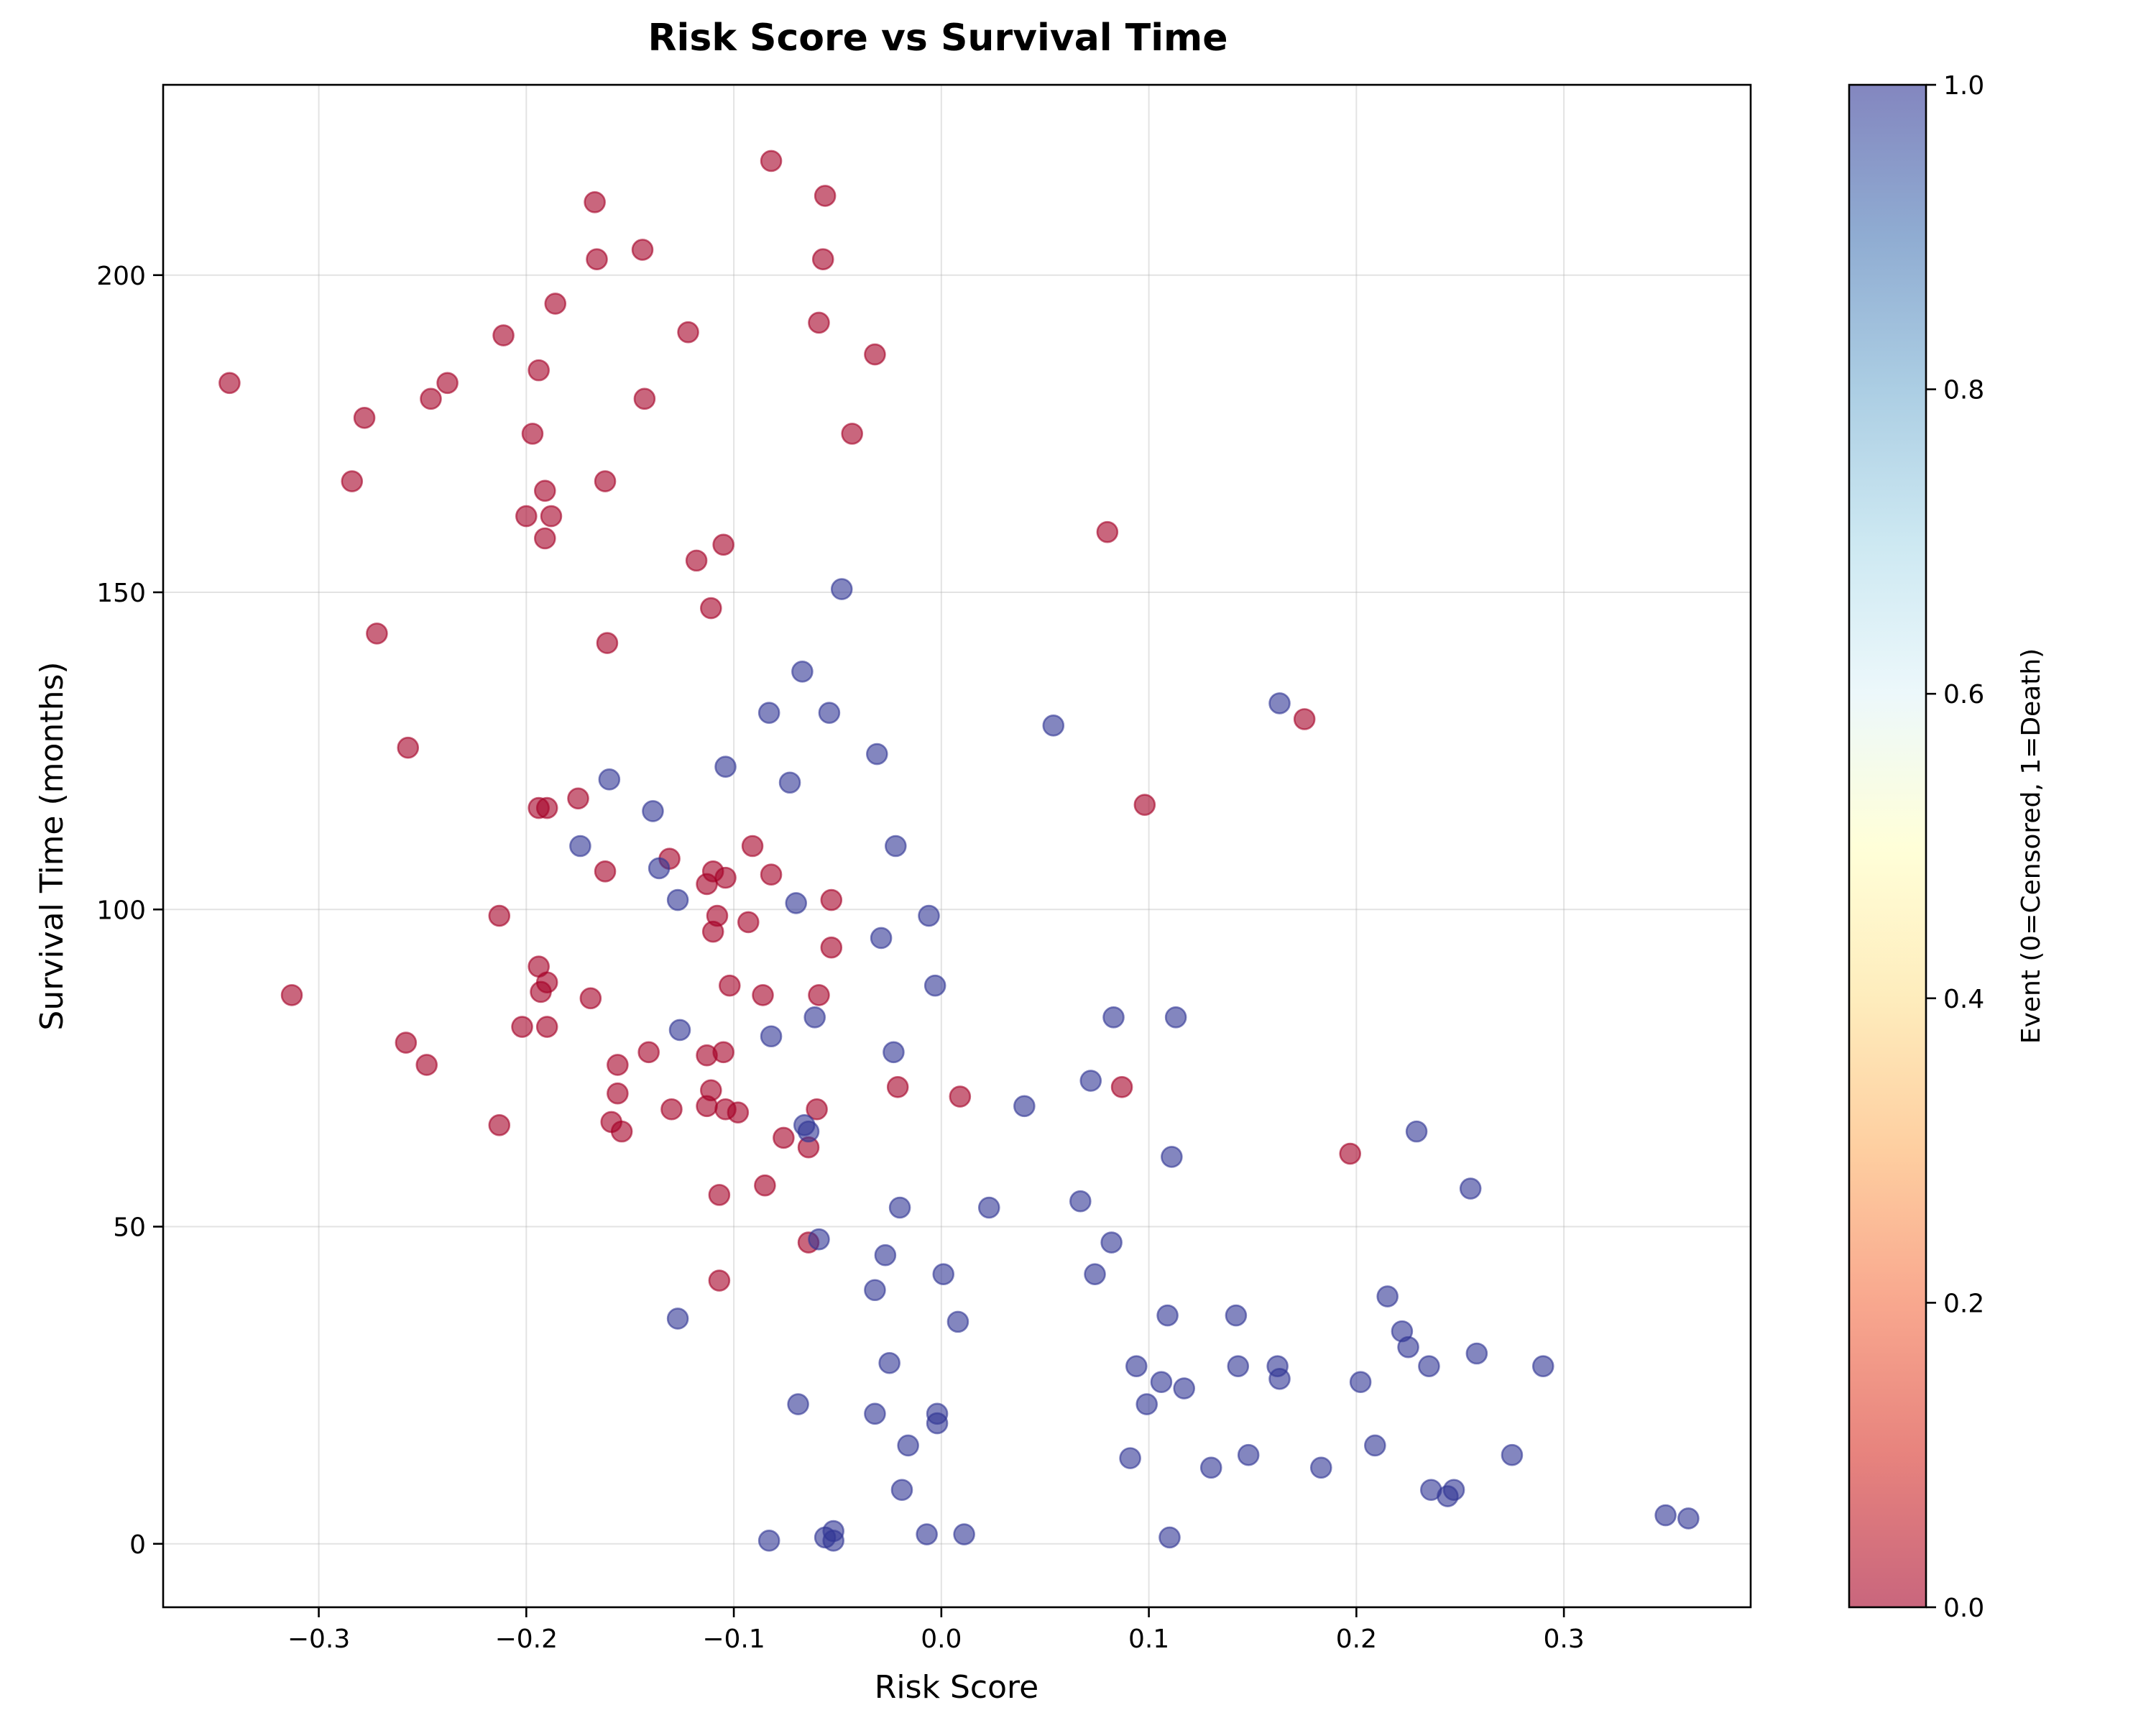  I want to click on x-tick-label: −0.3, so click(318, 1639).